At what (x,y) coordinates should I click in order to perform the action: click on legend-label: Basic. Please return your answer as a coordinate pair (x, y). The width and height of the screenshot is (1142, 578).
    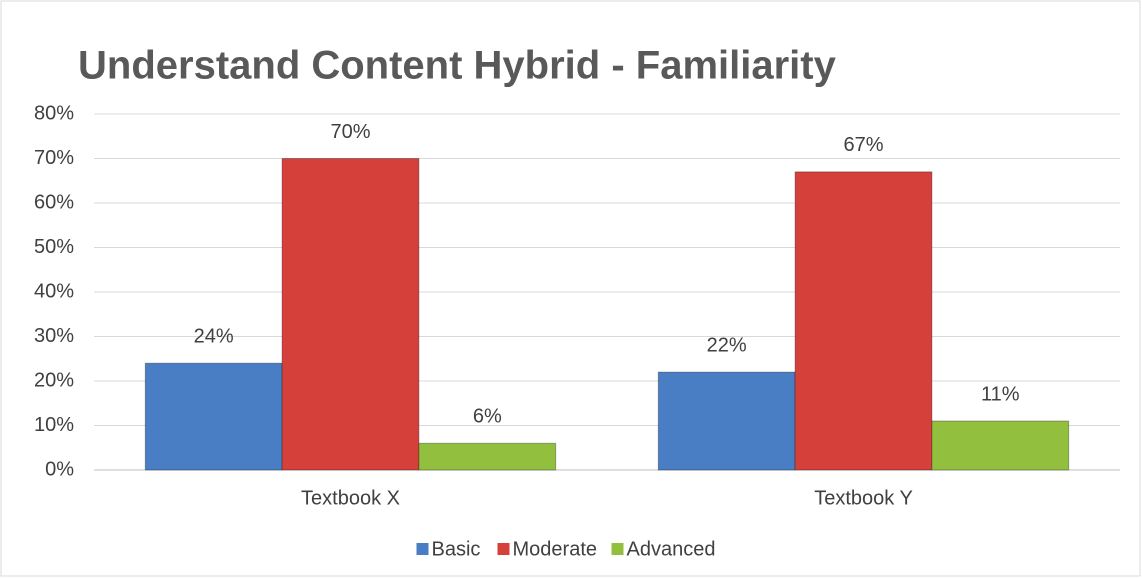
    Looking at the image, I should click on (456, 549).